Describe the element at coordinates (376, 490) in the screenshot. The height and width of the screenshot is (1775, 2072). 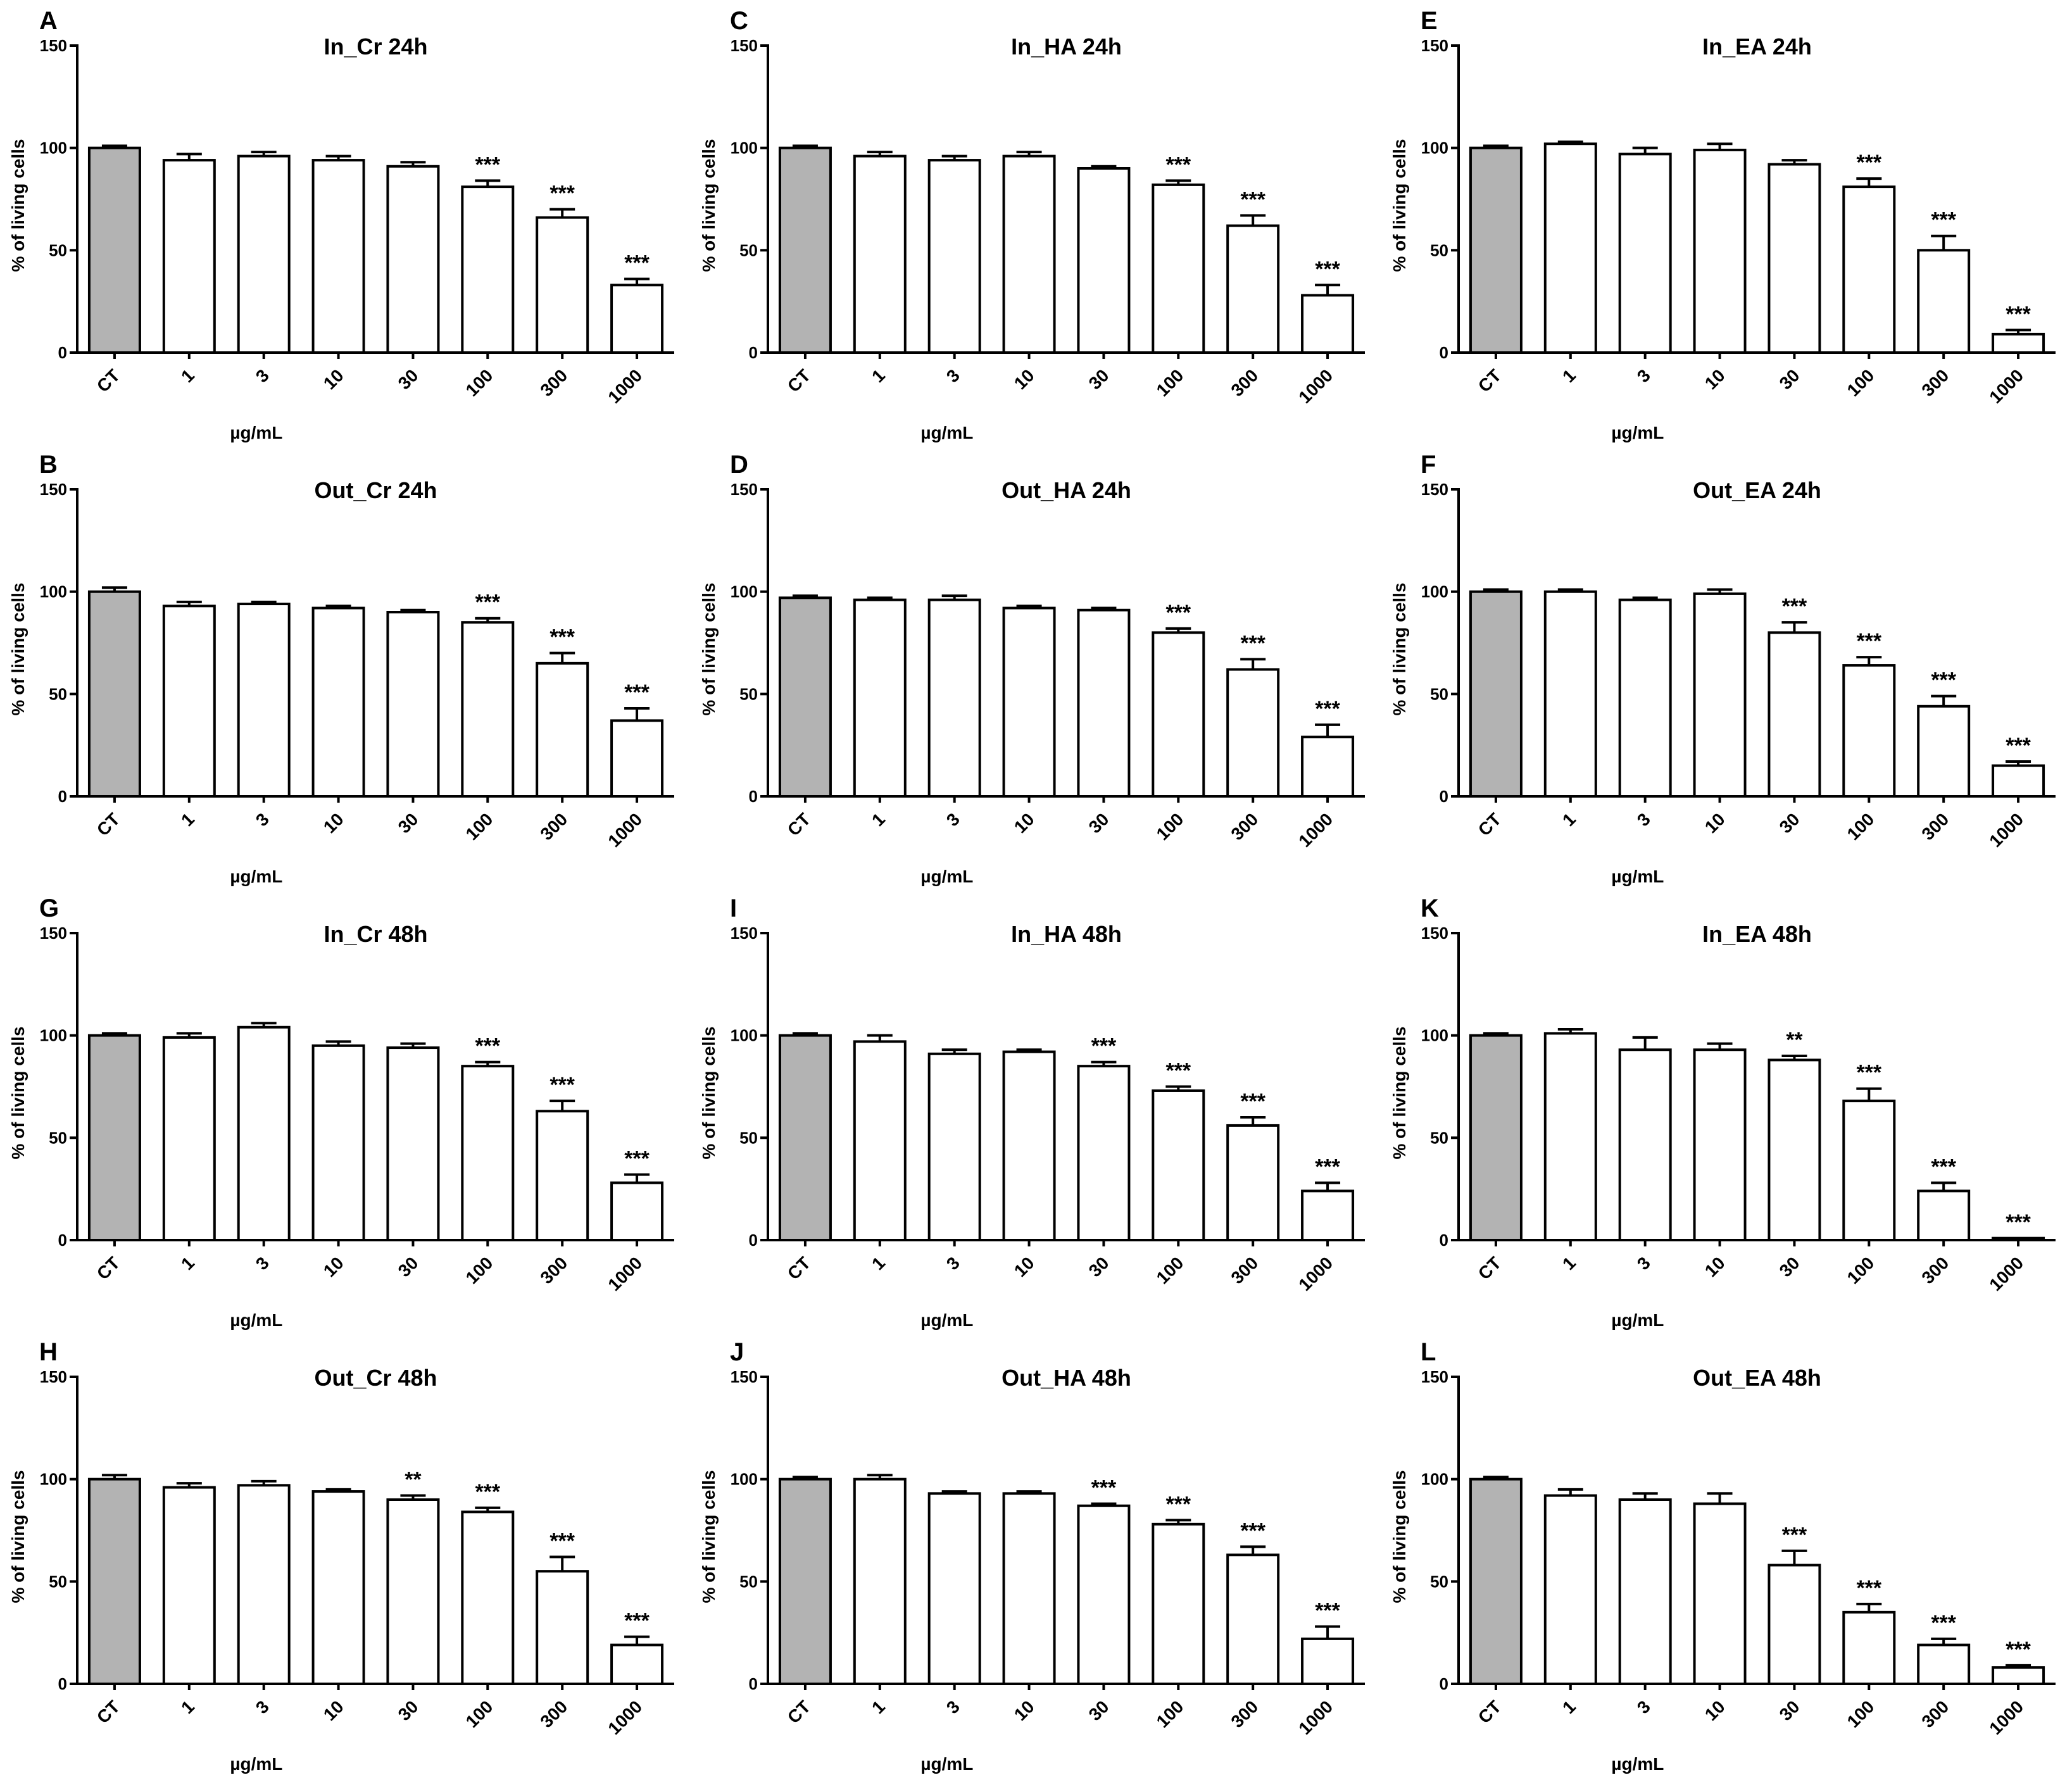
I see `chart-title: Out_Cr 24h` at that location.